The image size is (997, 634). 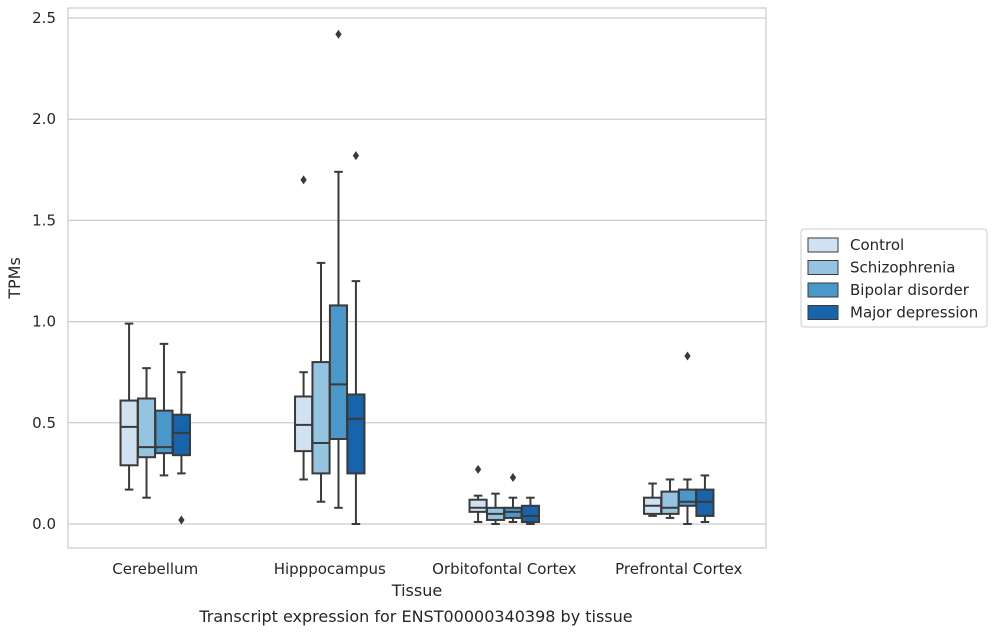 I want to click on y-tick-label: 1.0, so click(x=44, y=322).